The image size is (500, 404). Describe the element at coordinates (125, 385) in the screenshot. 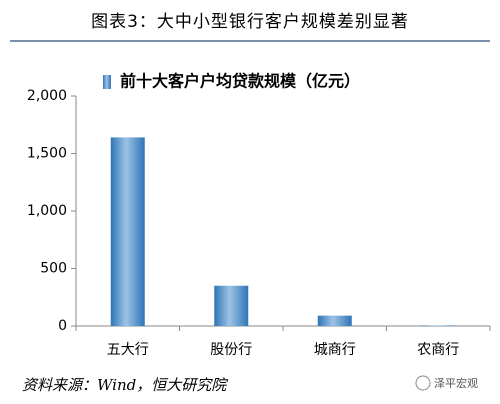

I see `source: 资料来源：Wind，恒大研究院` at that location.